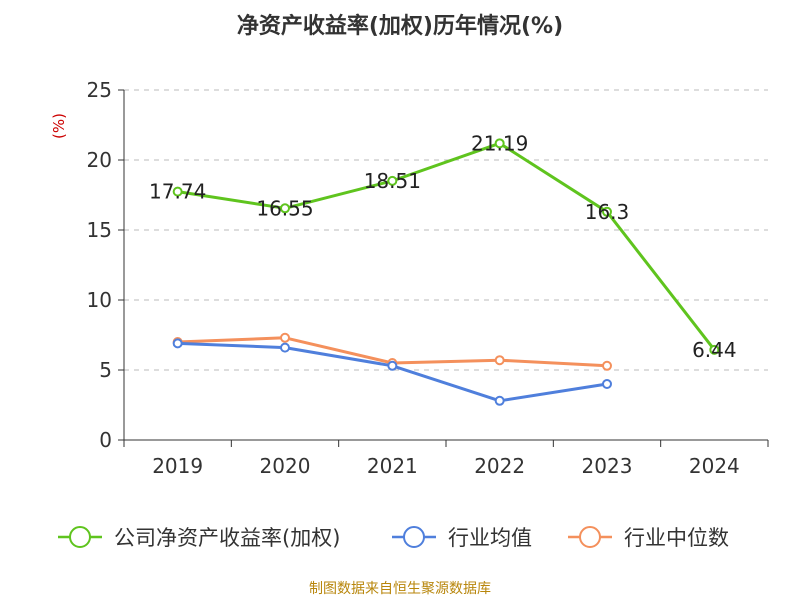 This screenshot has height=600, width=800. I want to click on data-label: 16.55, so click(284, 208).